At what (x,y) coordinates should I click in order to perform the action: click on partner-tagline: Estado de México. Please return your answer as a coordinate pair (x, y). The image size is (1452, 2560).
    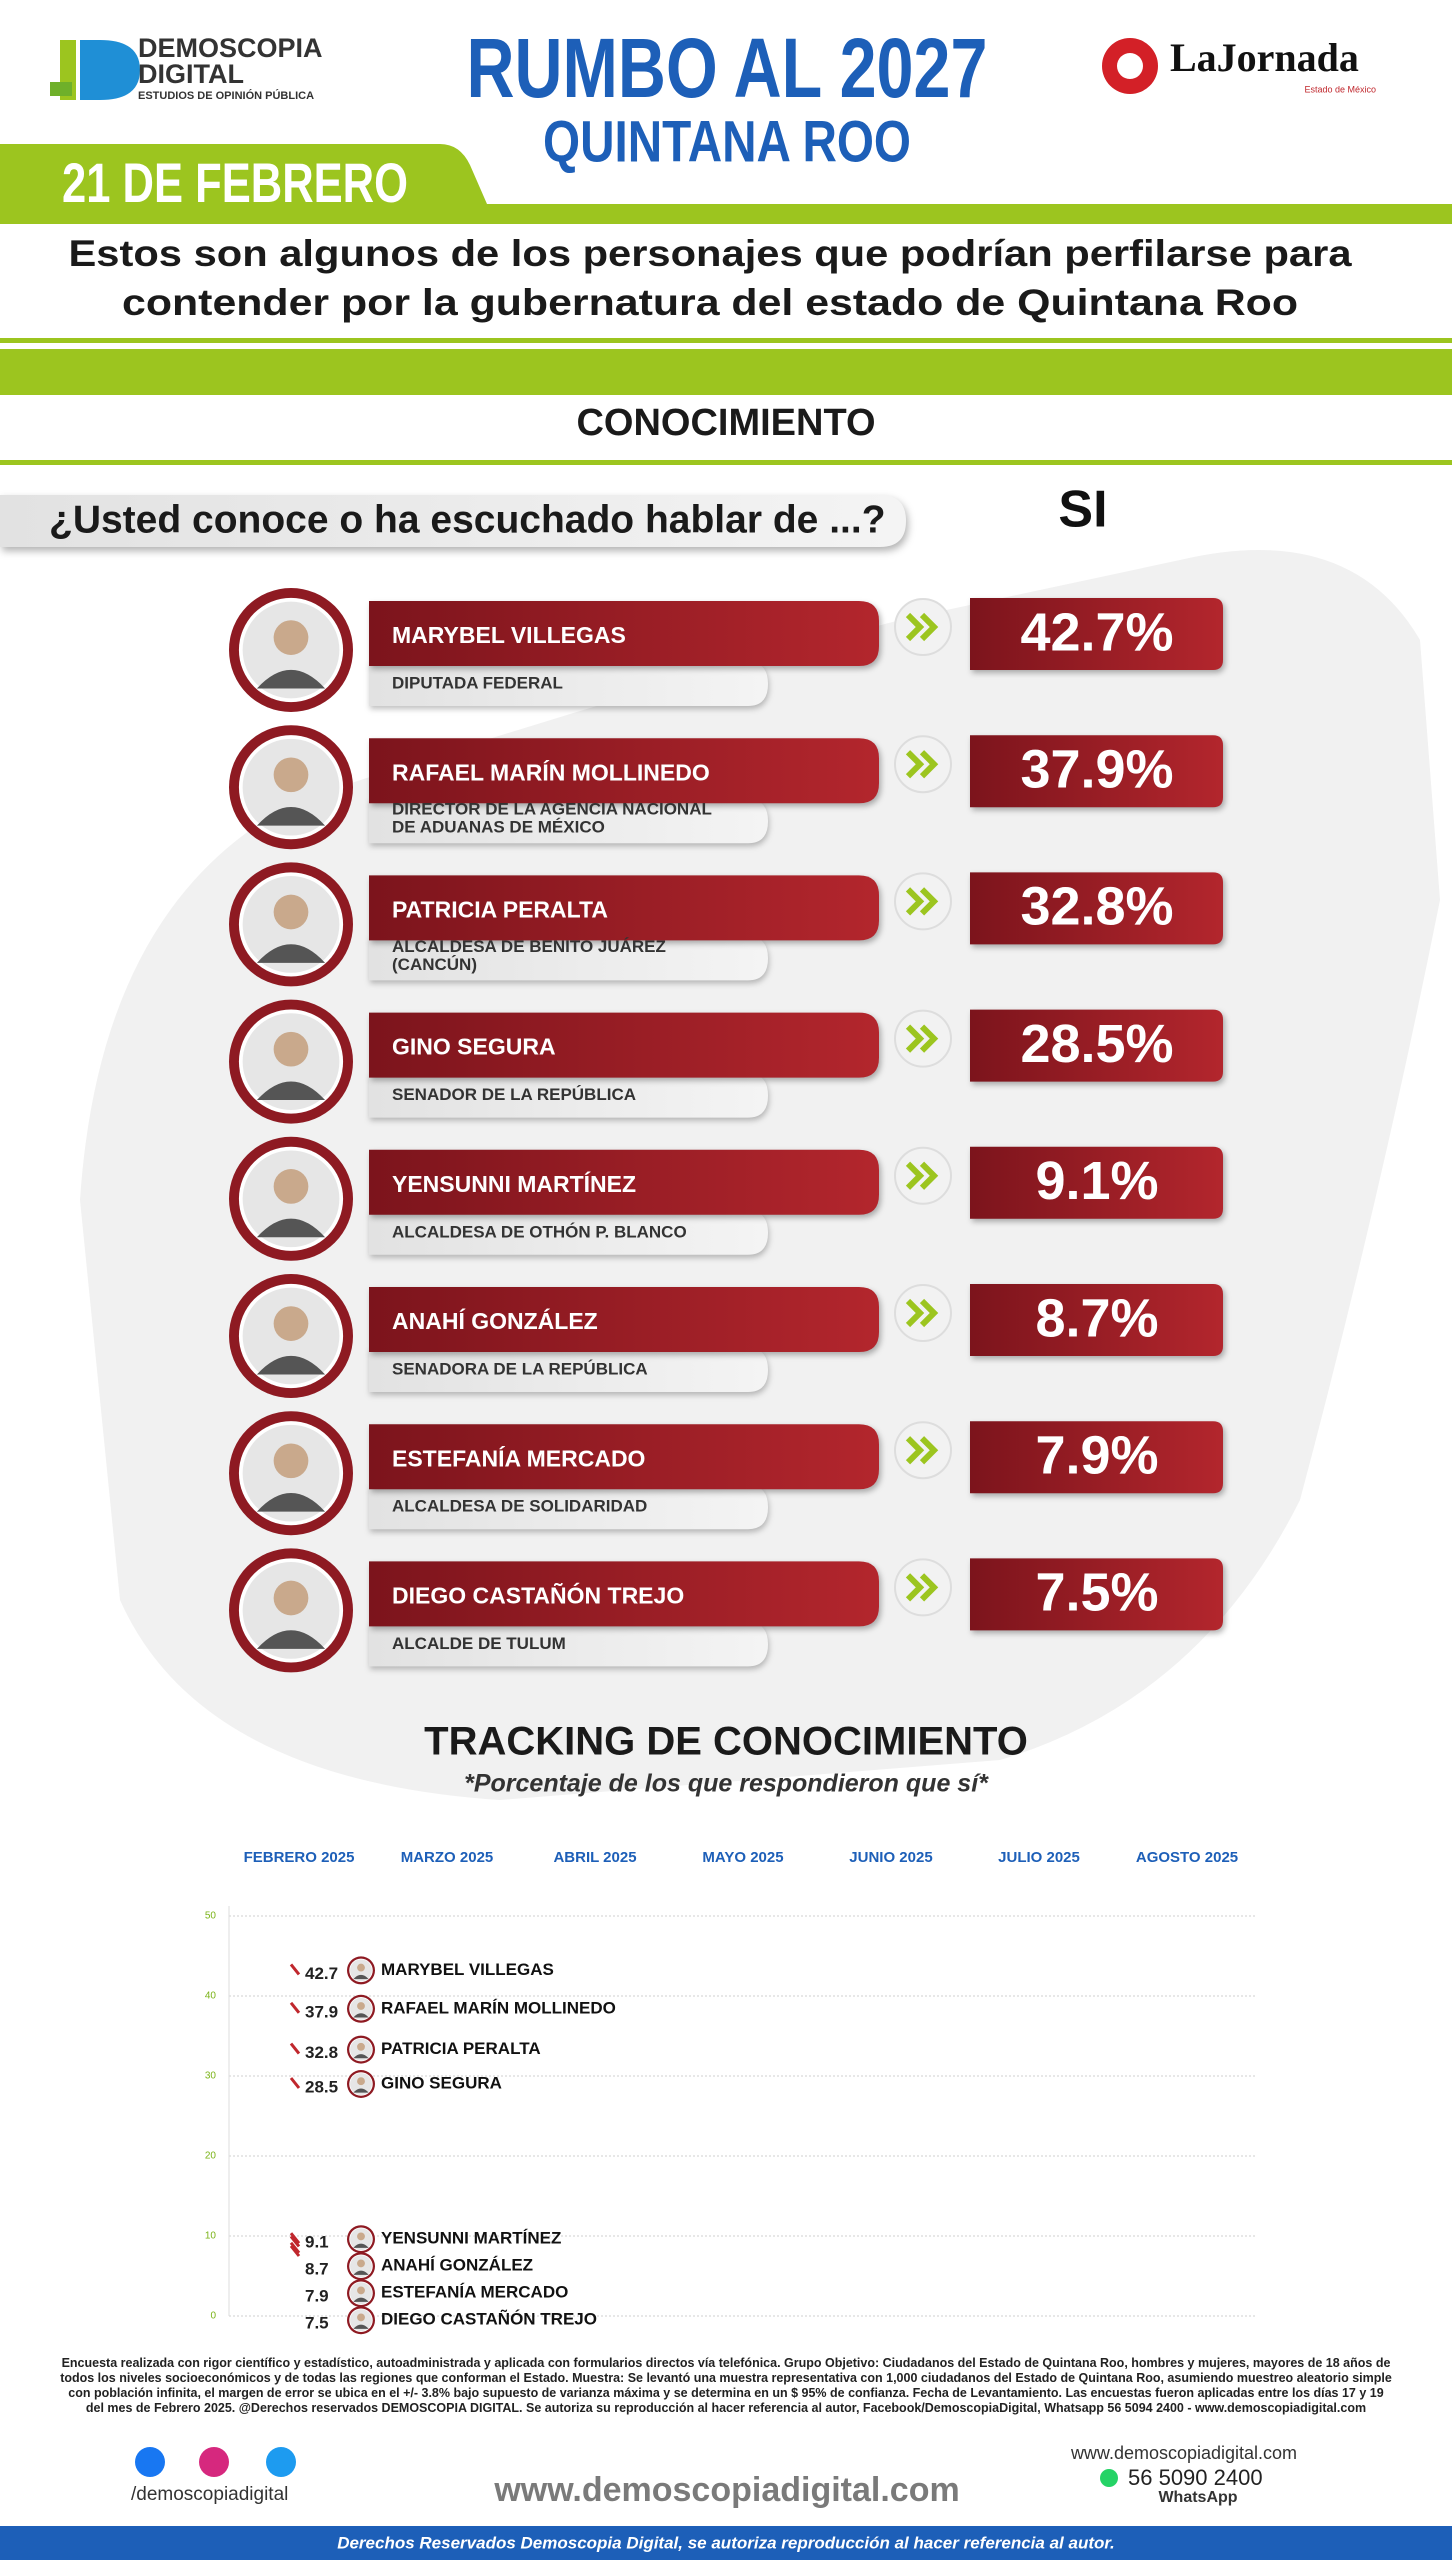
    Looking at the image, I should click on (1340, 89).